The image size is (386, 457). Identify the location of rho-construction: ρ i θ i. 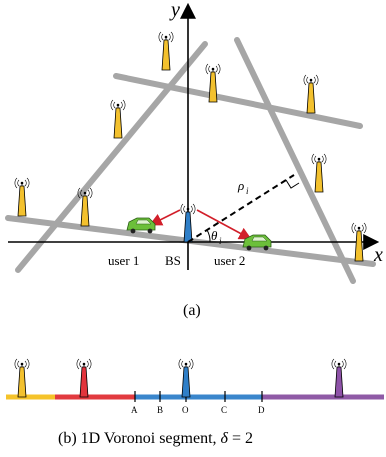
(243, 210).